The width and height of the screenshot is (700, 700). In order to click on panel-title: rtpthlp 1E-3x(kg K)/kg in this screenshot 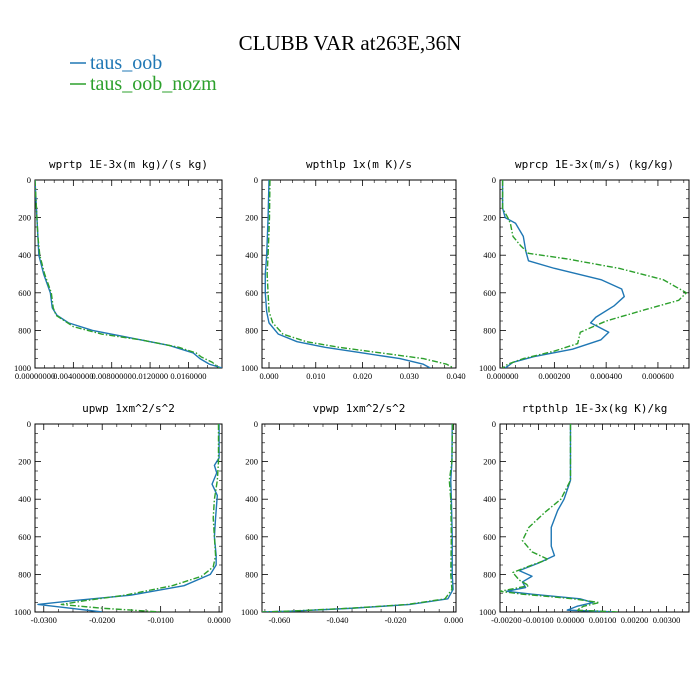, I will do `click(595, 408)`.